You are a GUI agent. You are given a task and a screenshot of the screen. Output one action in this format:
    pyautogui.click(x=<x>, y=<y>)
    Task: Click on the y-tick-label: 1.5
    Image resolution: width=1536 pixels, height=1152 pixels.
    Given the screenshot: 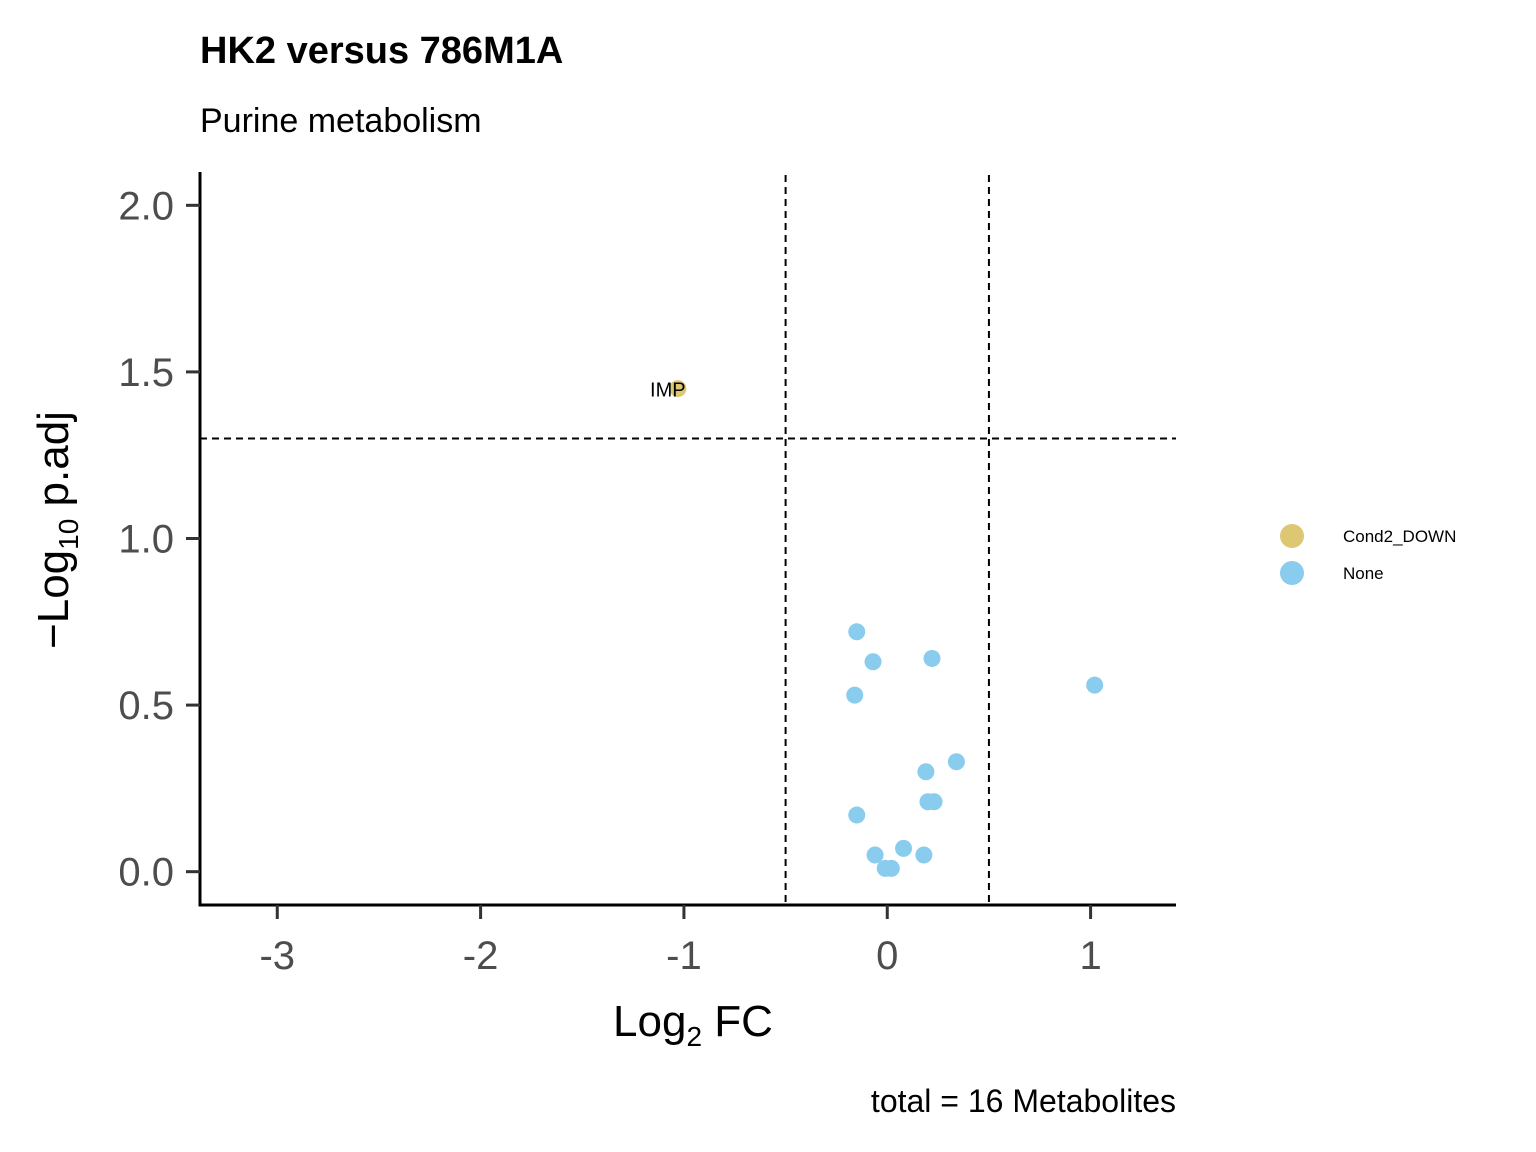 What is the action you would take?
    pyautogui.click(x=146, y=373)
    